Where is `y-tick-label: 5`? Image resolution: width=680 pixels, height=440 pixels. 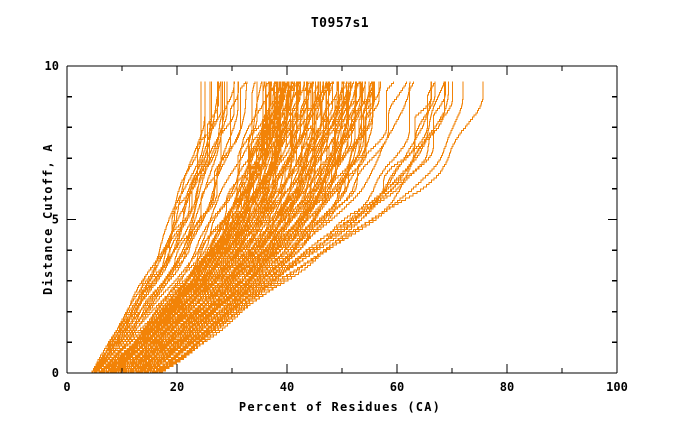
y-tick-label: 5 is located at coordinates (55, 220).